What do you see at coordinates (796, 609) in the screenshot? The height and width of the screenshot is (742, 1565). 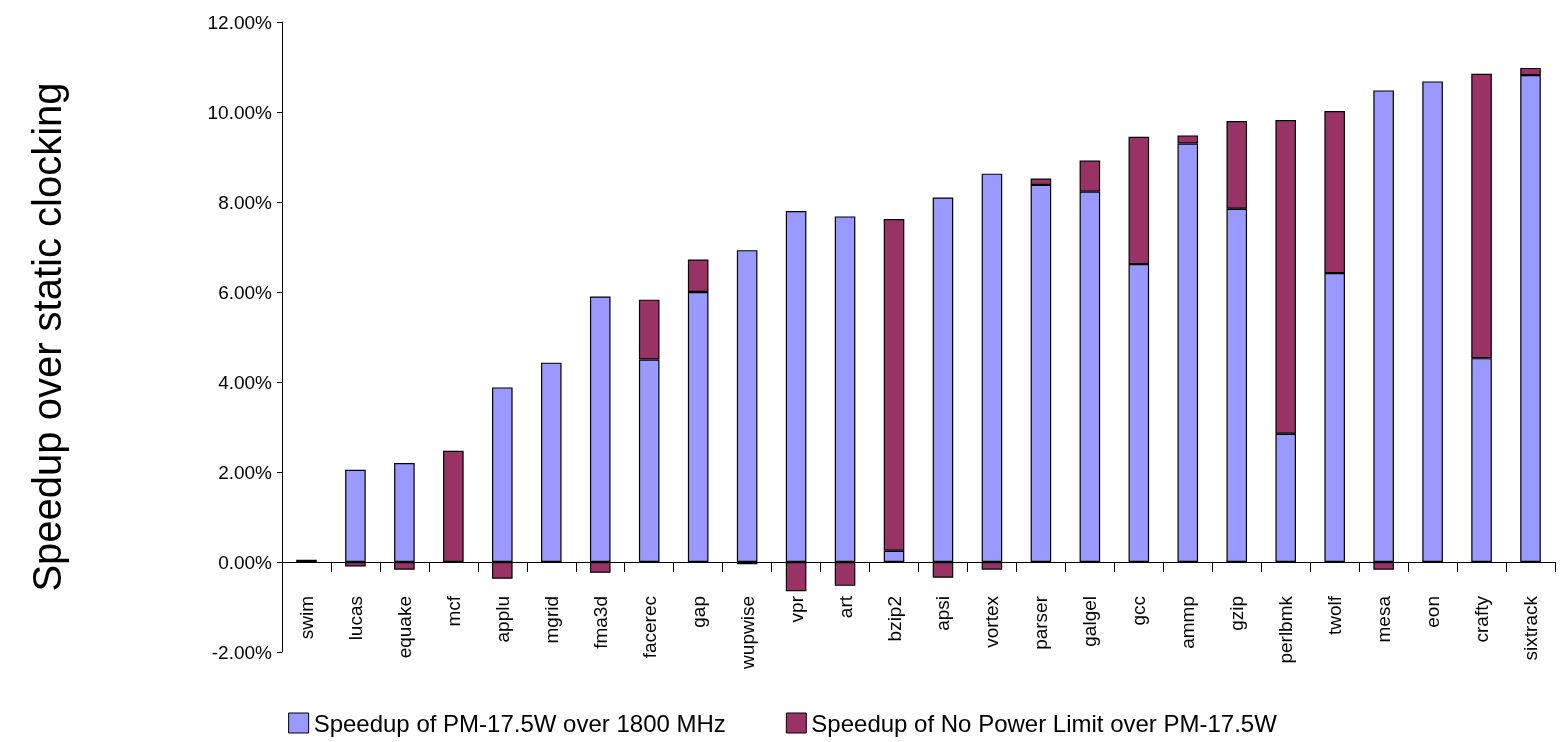 I see `x-tick-label: vpr` at bounding box center [796, 609].